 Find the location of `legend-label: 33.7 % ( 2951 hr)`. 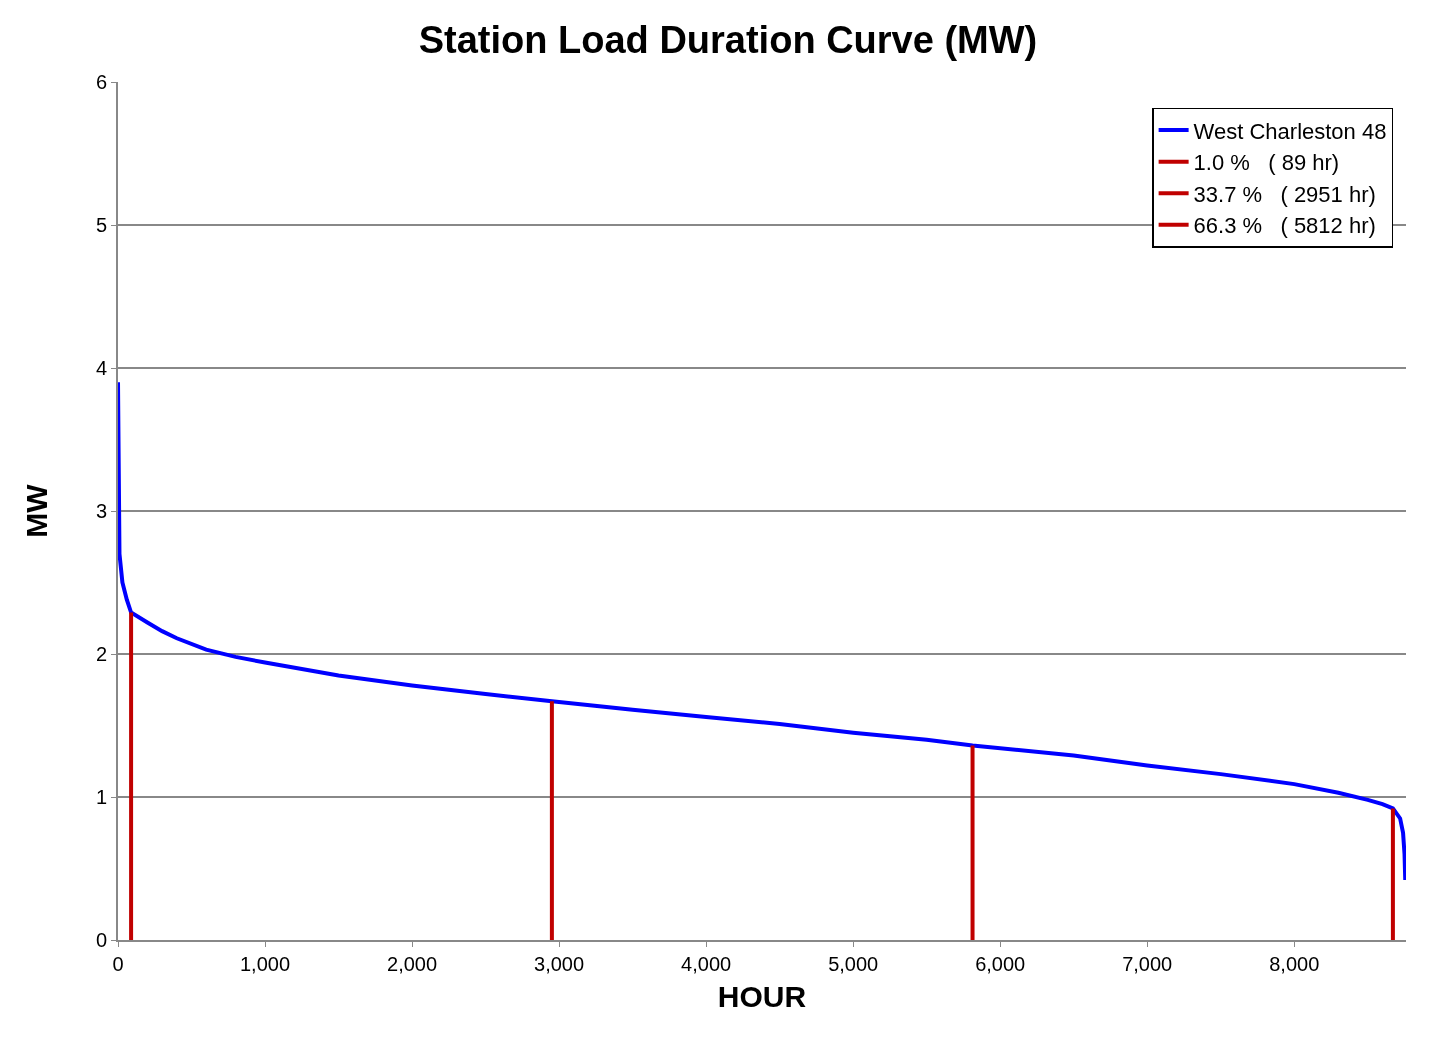

legend-label: 33.7 % ( 2951 hr) is located at coordinates (1284, 194).